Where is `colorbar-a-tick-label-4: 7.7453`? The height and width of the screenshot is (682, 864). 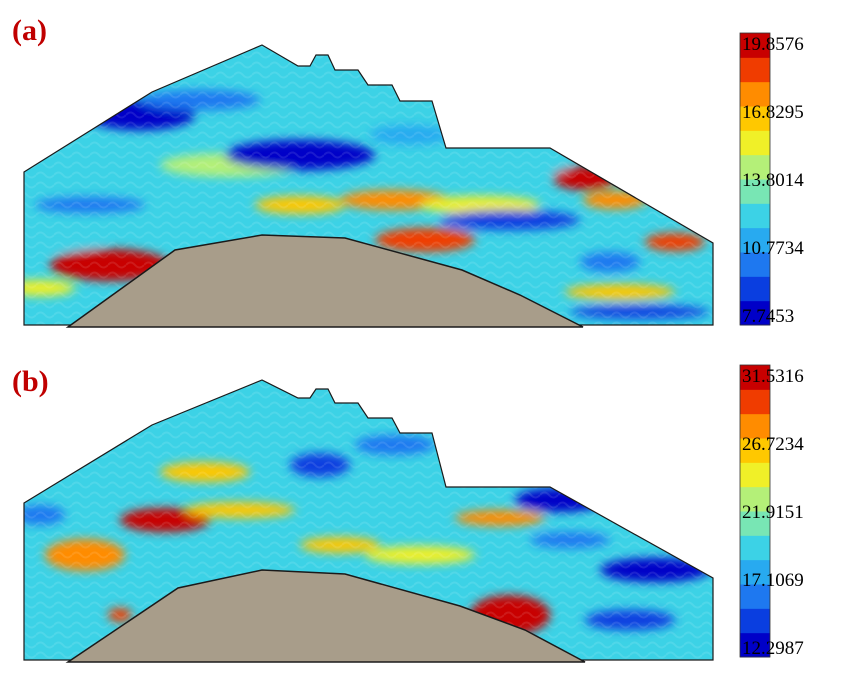
colorbar-a-tick-label-4: 7.7453 is located at coordinates (768, 316).